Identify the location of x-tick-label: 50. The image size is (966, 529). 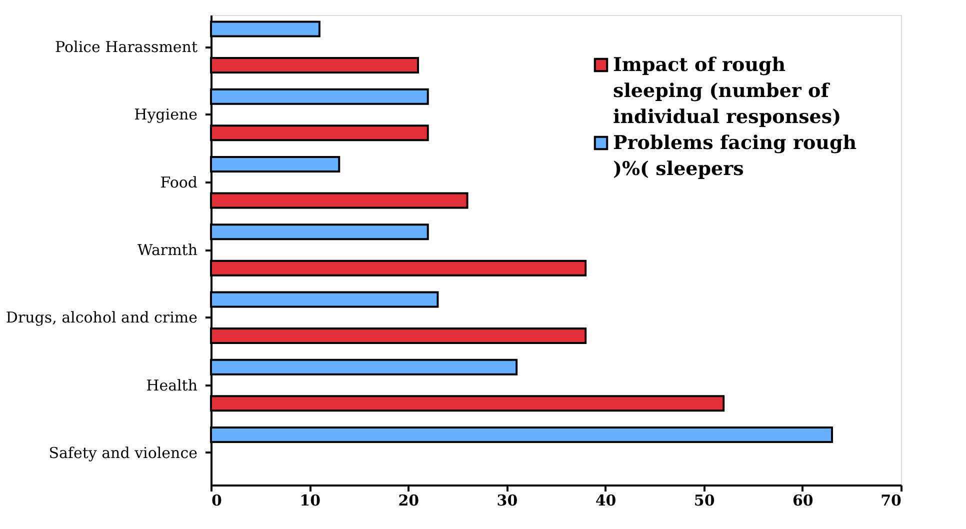
(704, 501).